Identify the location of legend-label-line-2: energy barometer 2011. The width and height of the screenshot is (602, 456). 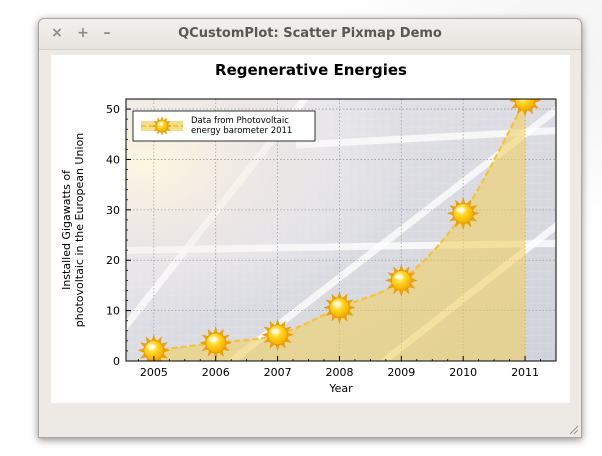
(241, 131).